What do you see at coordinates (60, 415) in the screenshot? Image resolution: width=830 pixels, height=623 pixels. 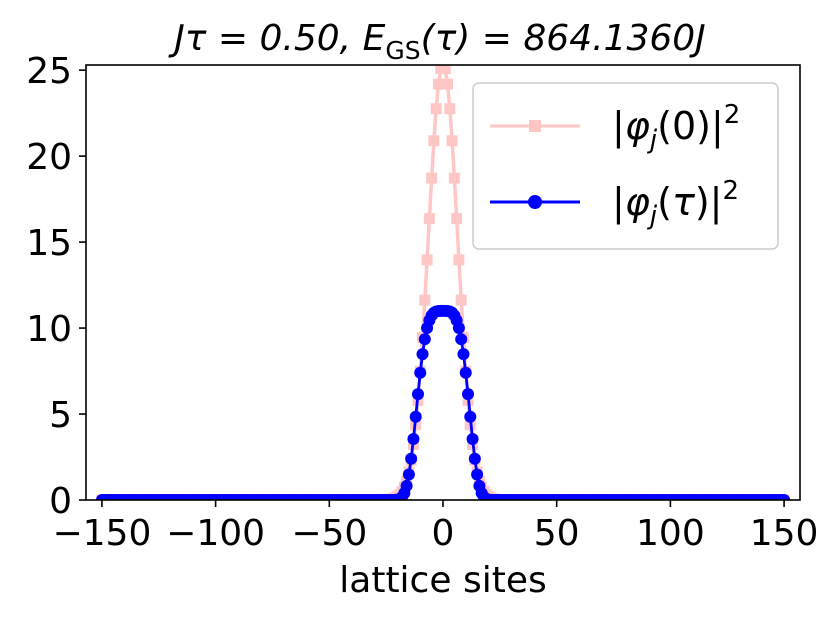 I see `y-tick-label: 5` at bounding box center [60, 415].